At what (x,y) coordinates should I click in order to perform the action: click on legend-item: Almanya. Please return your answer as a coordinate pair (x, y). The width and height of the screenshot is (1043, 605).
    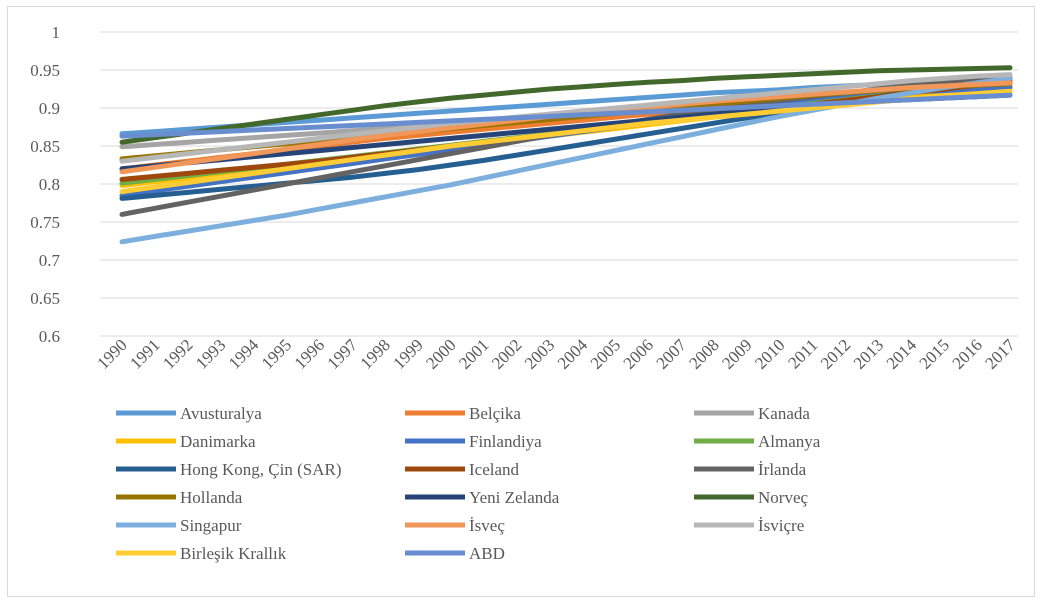
    Looking at the image, I should click on (757, 441).